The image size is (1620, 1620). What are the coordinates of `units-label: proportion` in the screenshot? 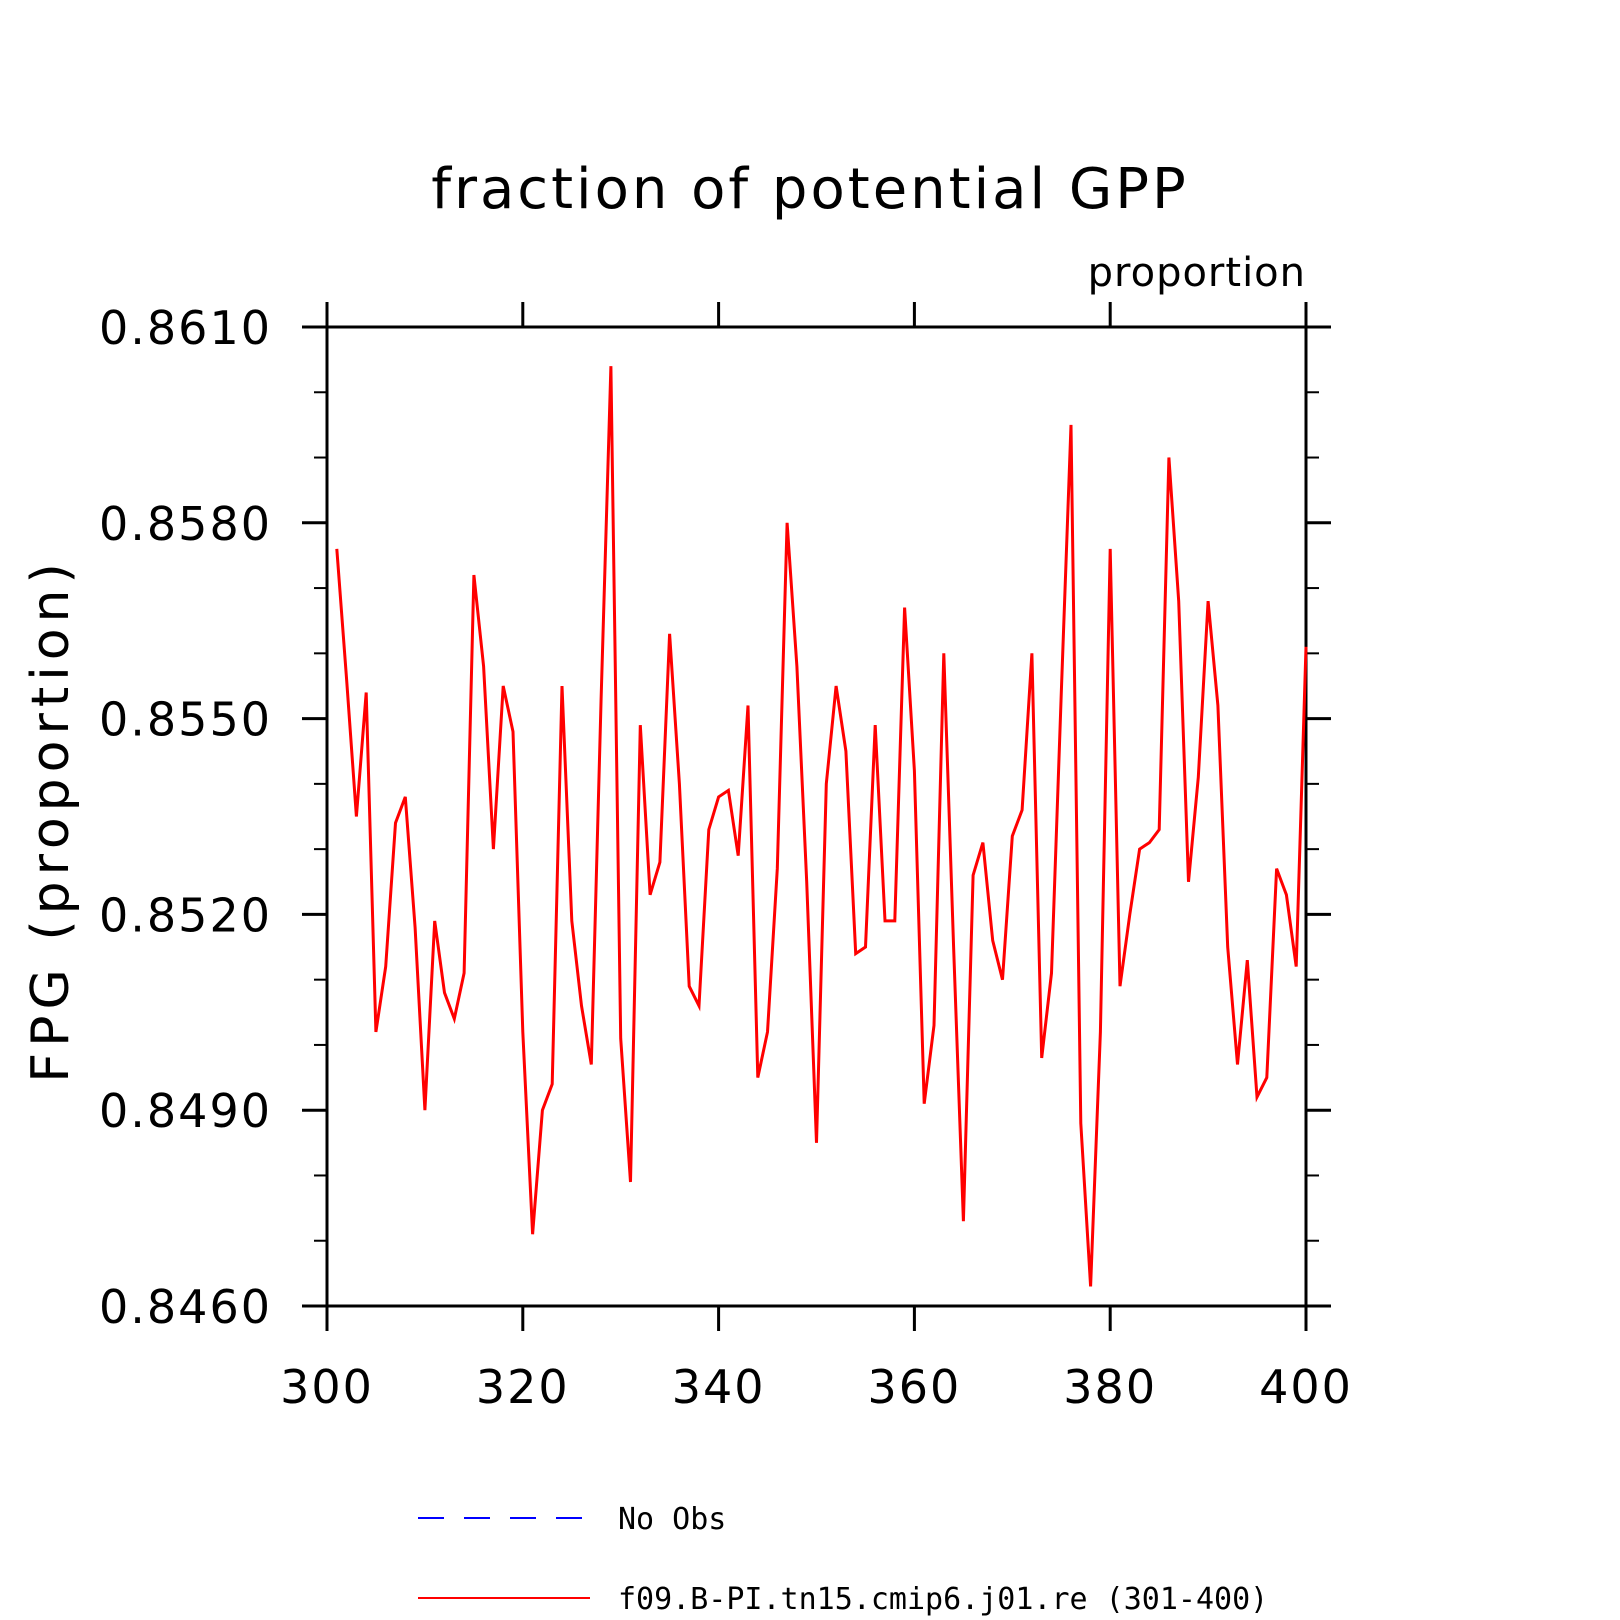 It's located at (1197, 273).